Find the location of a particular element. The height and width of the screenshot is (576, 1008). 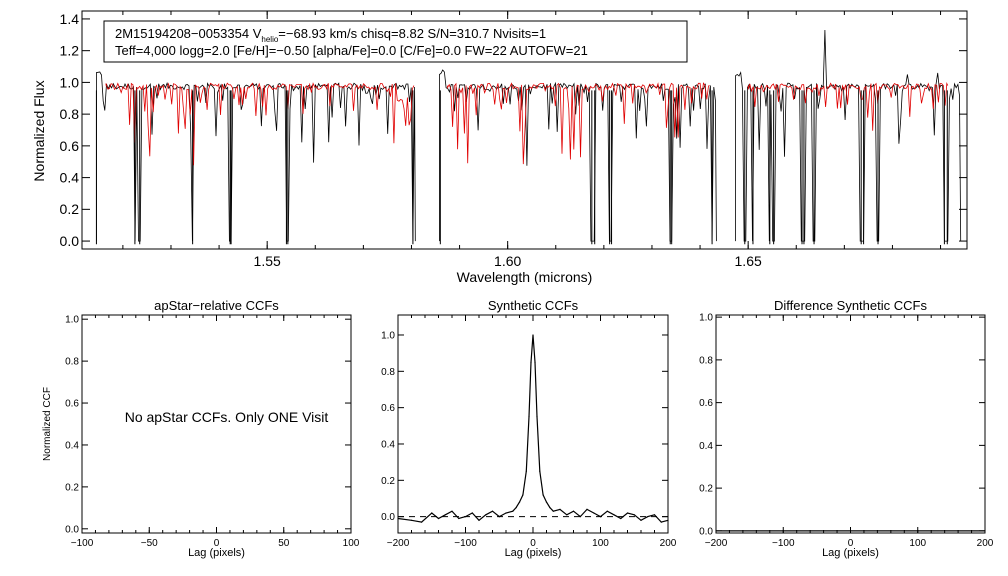

panel-title: apStar−relative CCFs is located at coordinates (216, 305).